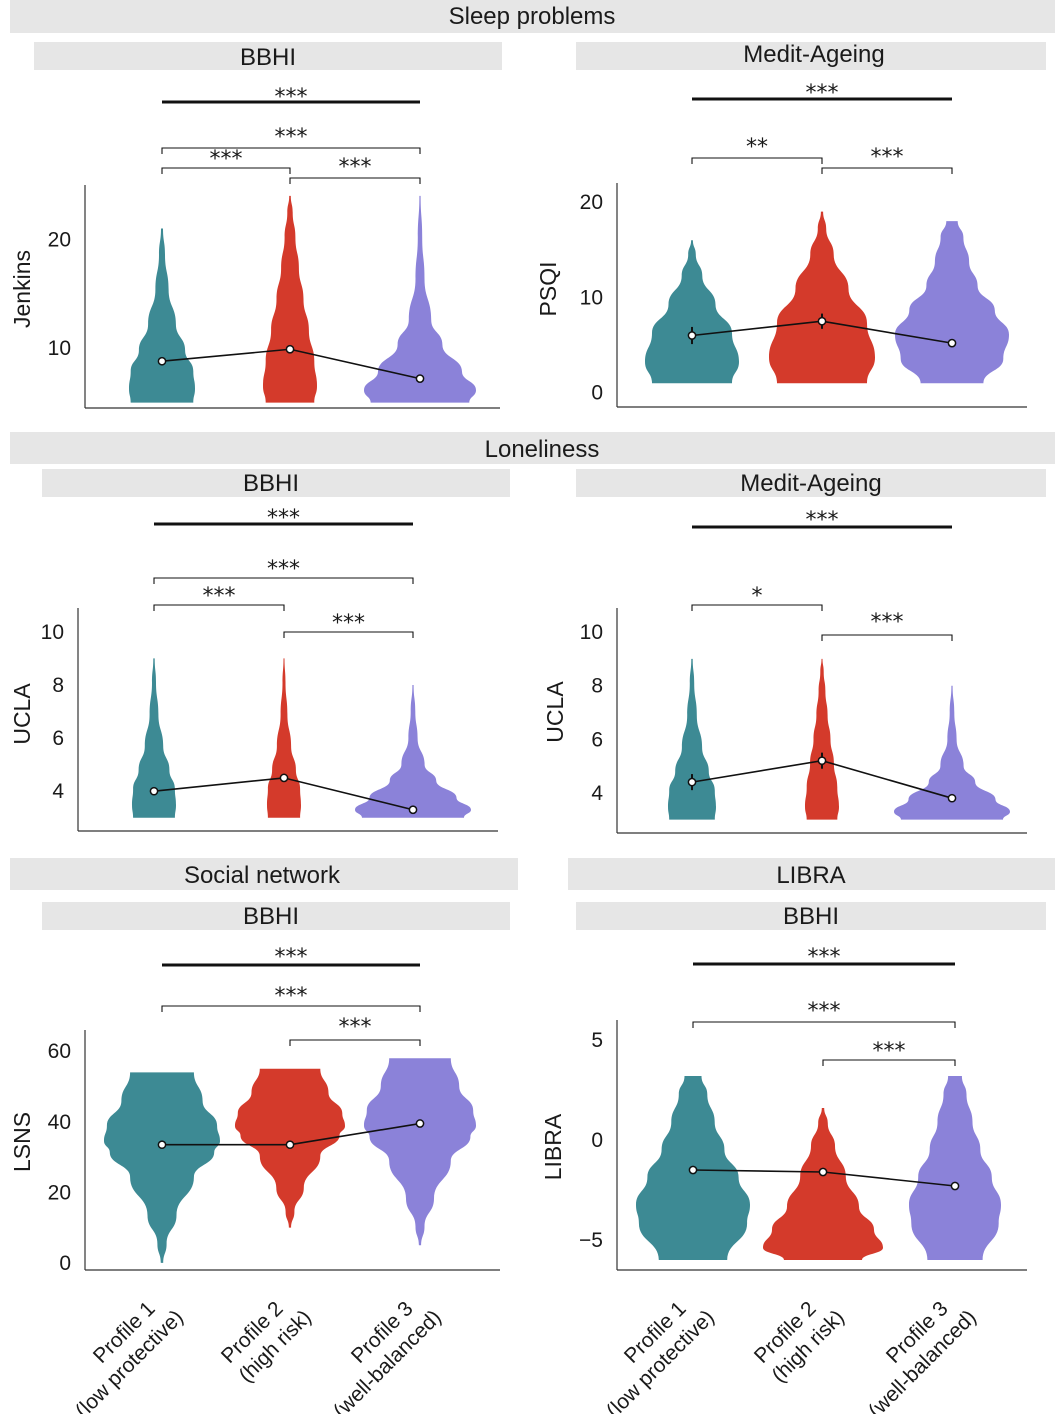 This screenshot has height=1414, width=1055. What do you see at coordinates (548, 289) in the screenshot?
I see `y-axis-label: PSQI` at bounding box center [548, 289].